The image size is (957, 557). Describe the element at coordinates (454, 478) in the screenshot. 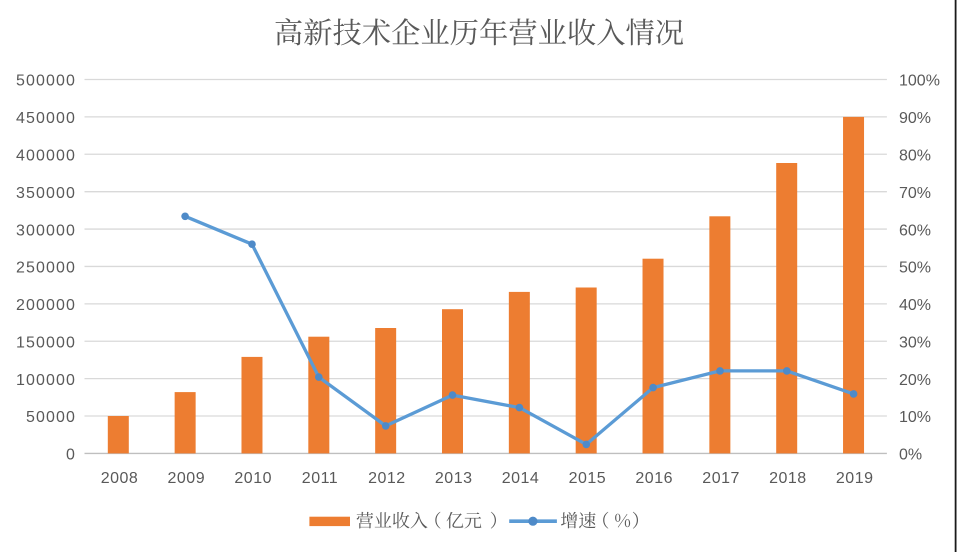

I see `svg-text: 2013` at that location.